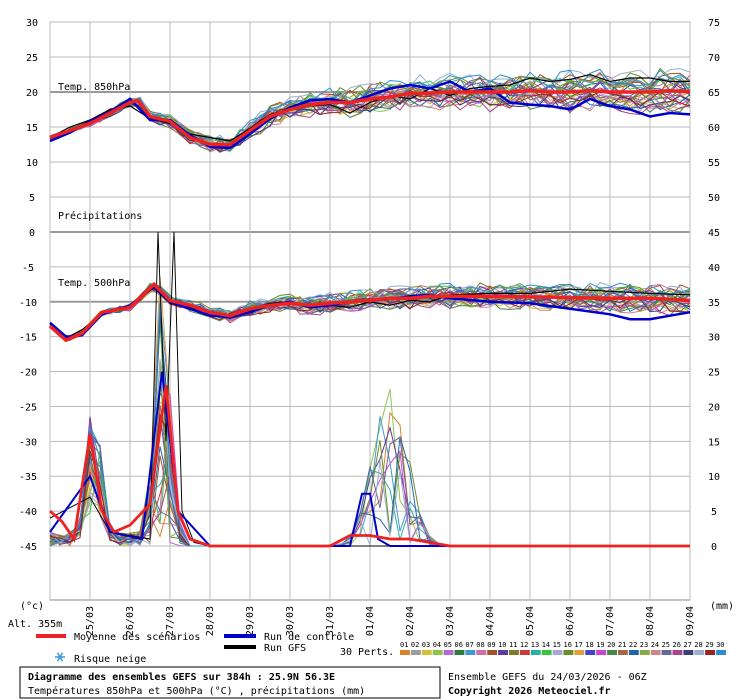  I want to click on member-number: 27, so click(687, 645).